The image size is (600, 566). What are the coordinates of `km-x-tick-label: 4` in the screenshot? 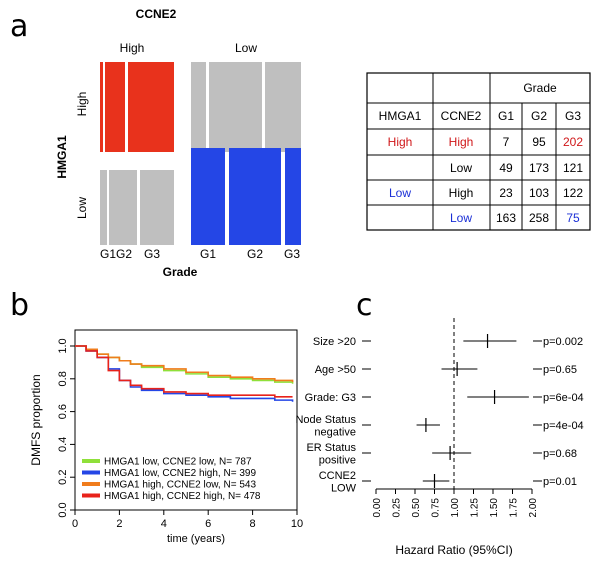 It's located at (164, 524).